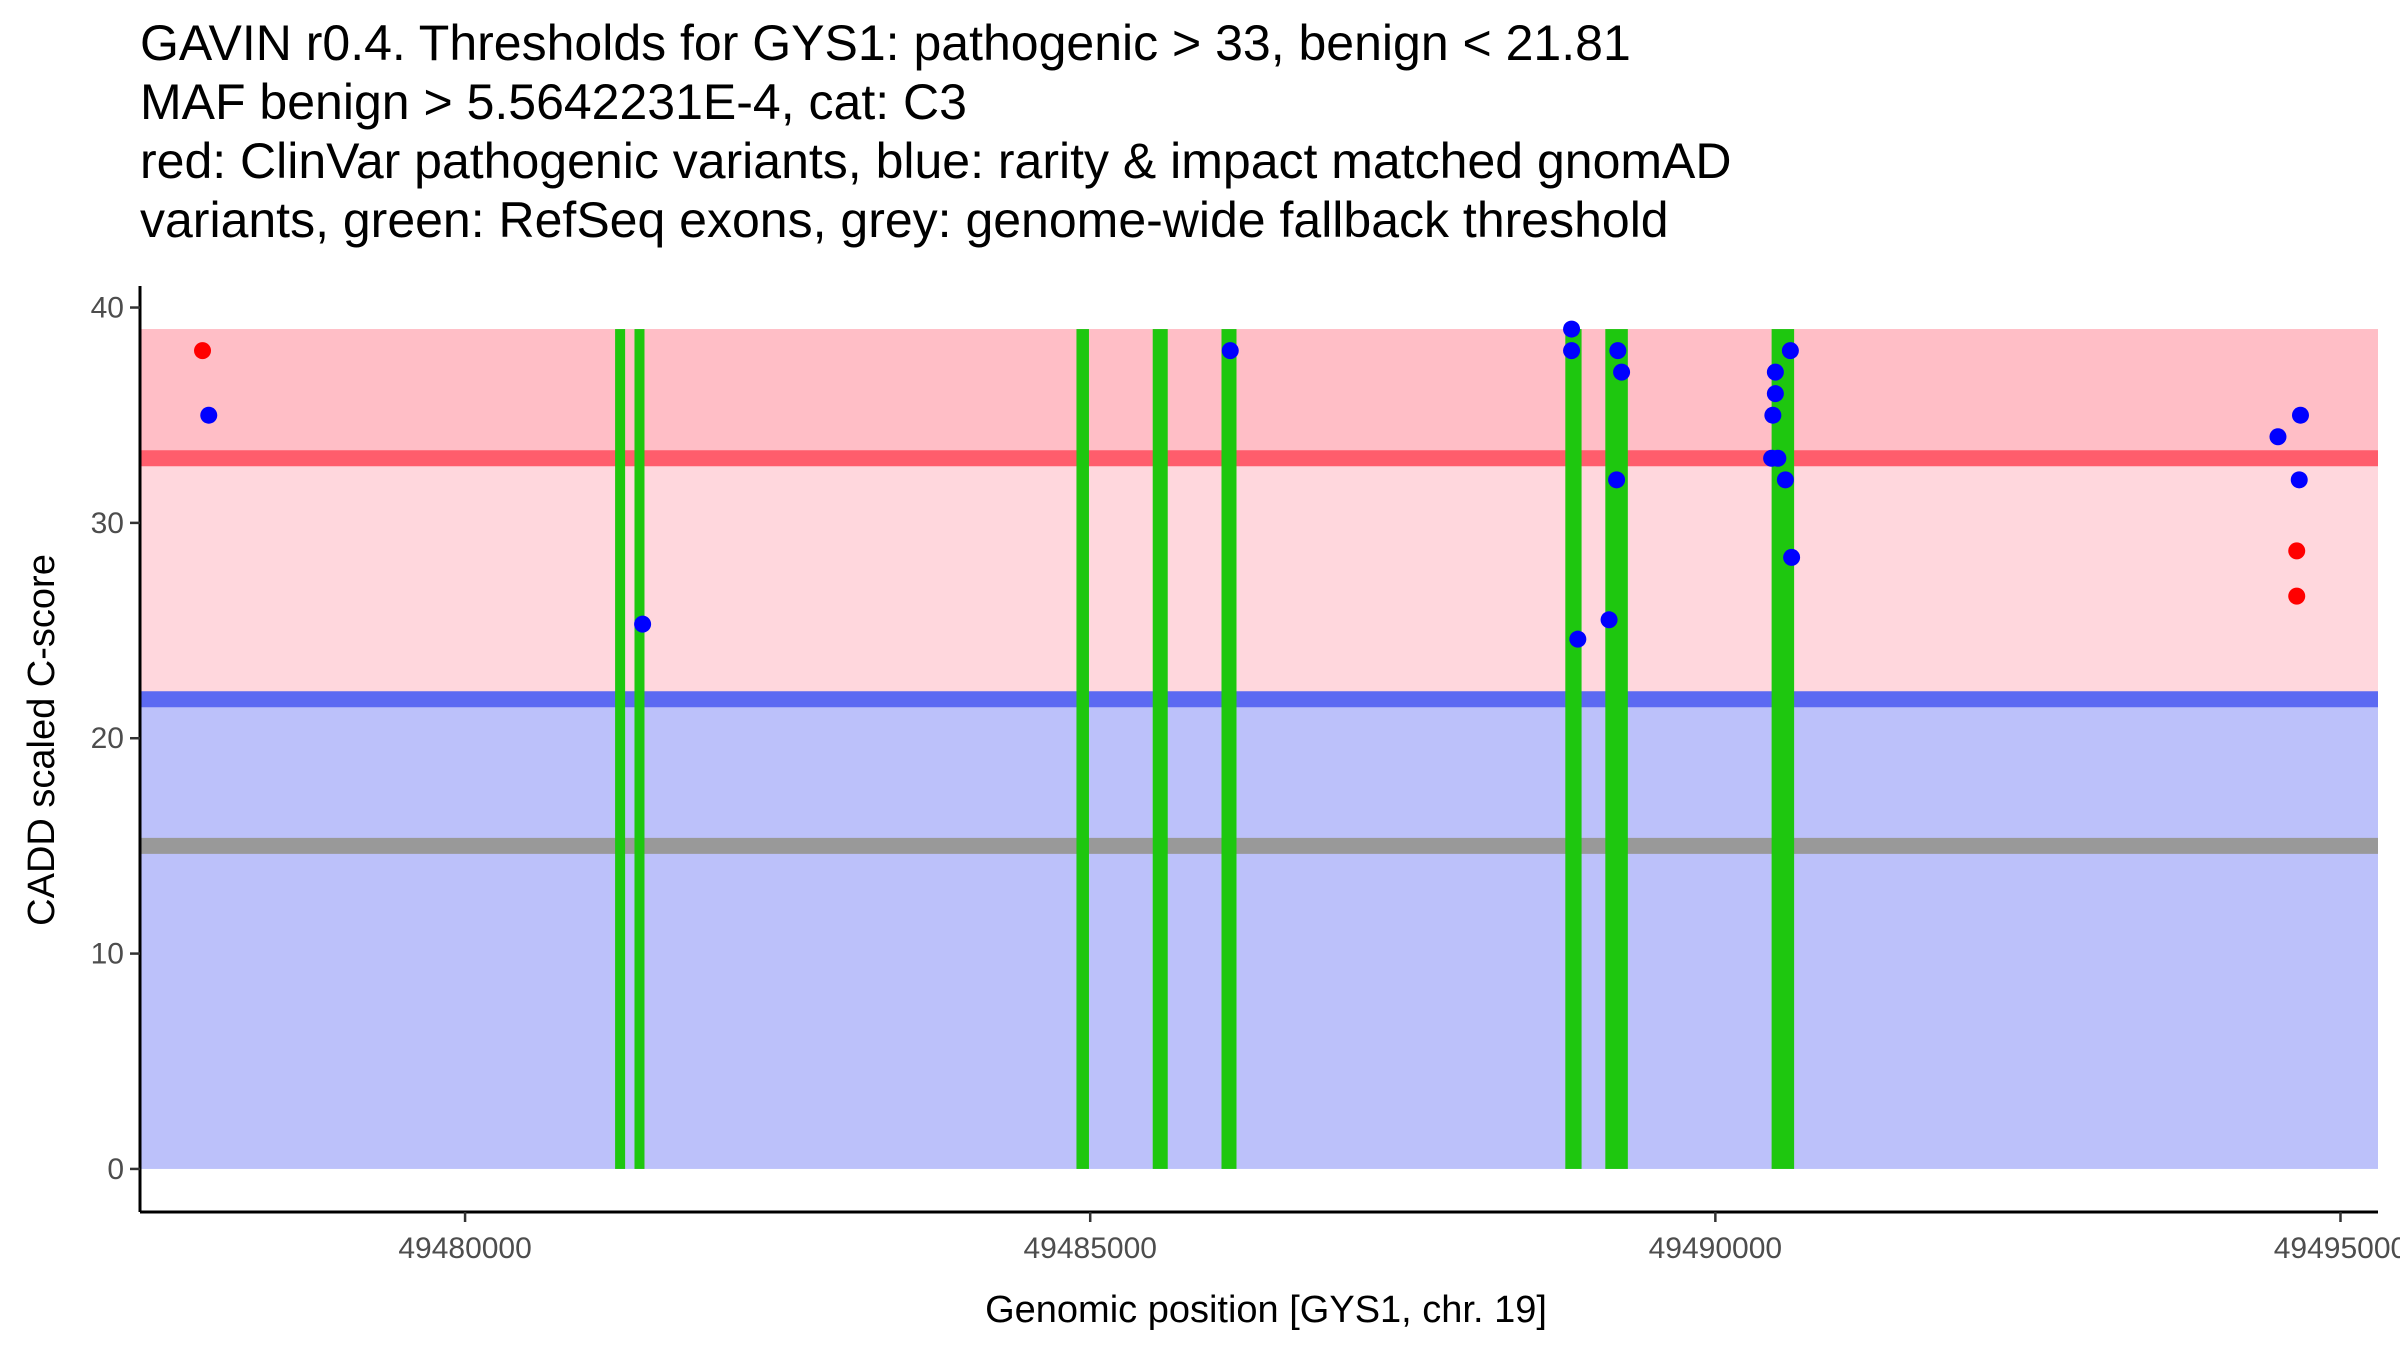 This screenshot has height=1350, width=2400. I want to click on pathogenic-high-region, so click(1259, 394).